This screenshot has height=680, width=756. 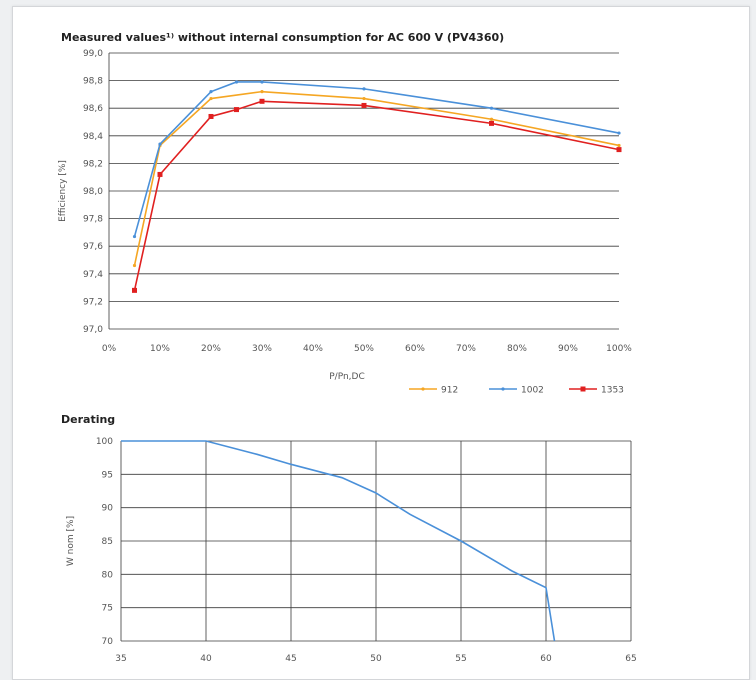 What do you see at coordinates (93, 54) in the screenshot?
I see `efficiency-y-tick: 99,0` at bounding box center [93, 54].